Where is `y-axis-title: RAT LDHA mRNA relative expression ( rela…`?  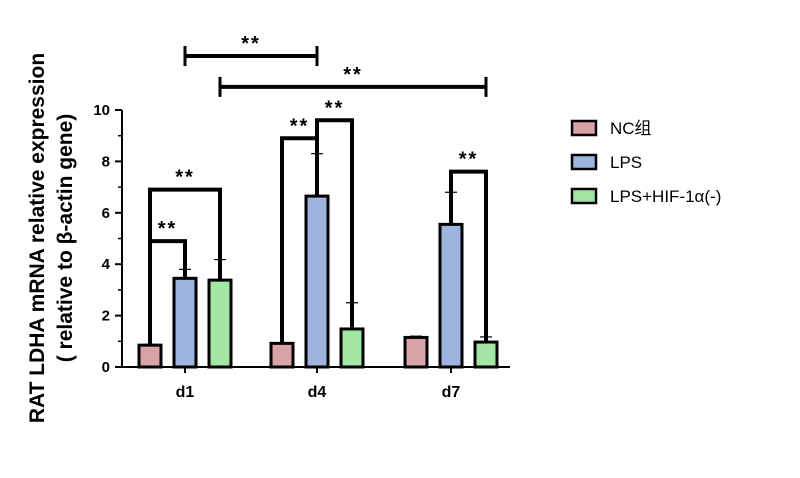
y-axis-title: RAT LDHA mRNA relative expression ( rela… is located at coordinates (51, 238).